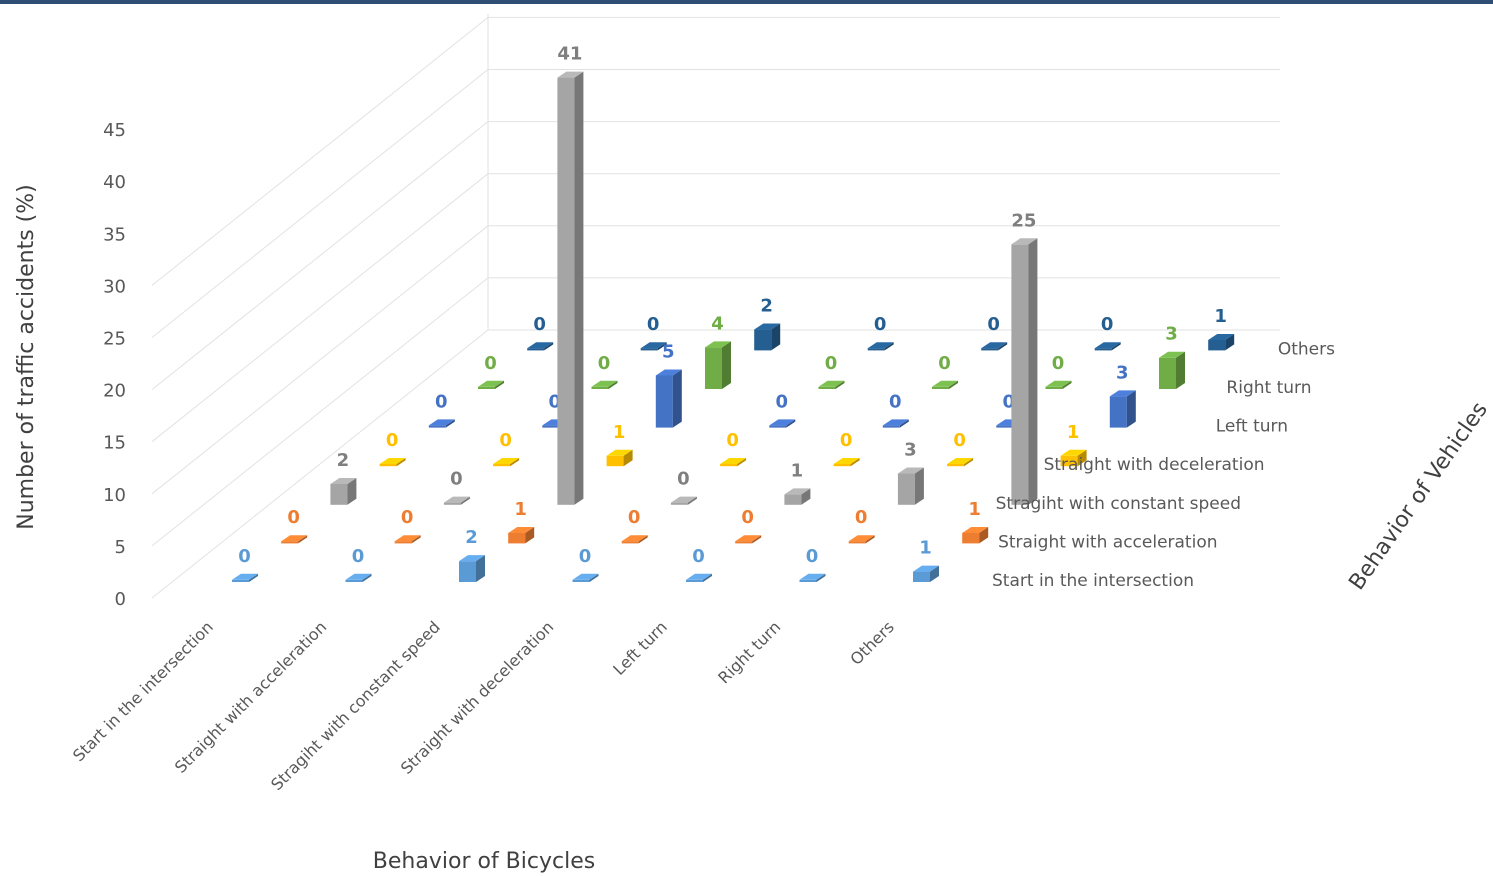 The image size is (1493, 876). What do you see at coordinates (1252, 427) in the screenshot?
I see `series-label: Left turn` at bounding box center [1252, 427].